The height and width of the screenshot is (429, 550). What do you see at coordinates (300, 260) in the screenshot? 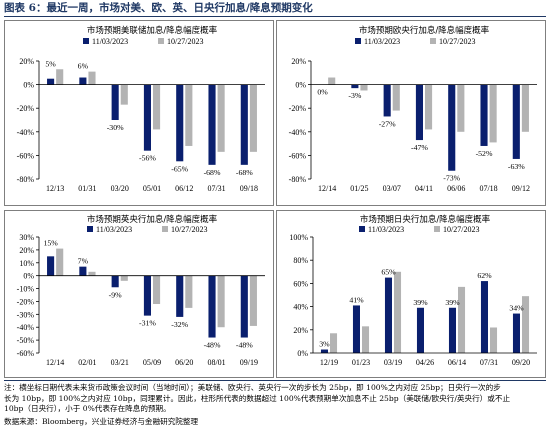
I see `y-tick-label: 80%` at bounding box center [300, 260].